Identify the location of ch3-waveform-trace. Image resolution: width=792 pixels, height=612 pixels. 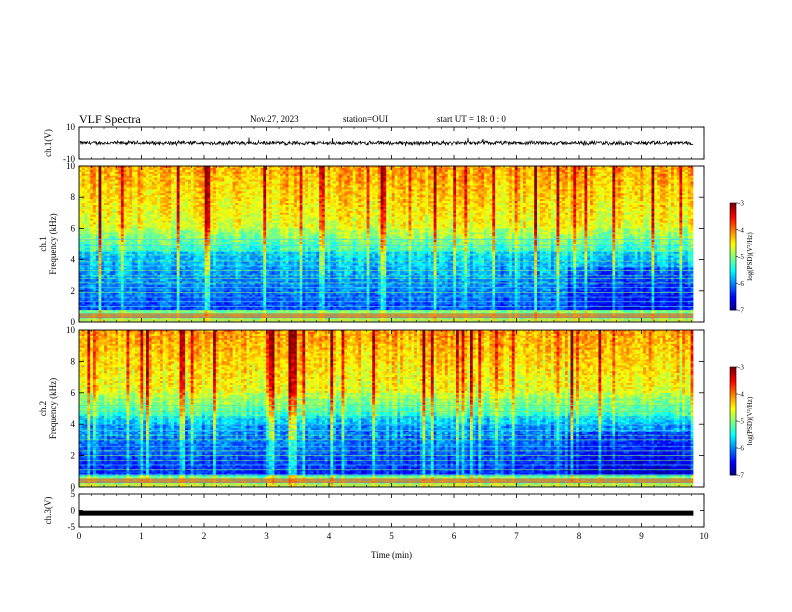
(386, 513).